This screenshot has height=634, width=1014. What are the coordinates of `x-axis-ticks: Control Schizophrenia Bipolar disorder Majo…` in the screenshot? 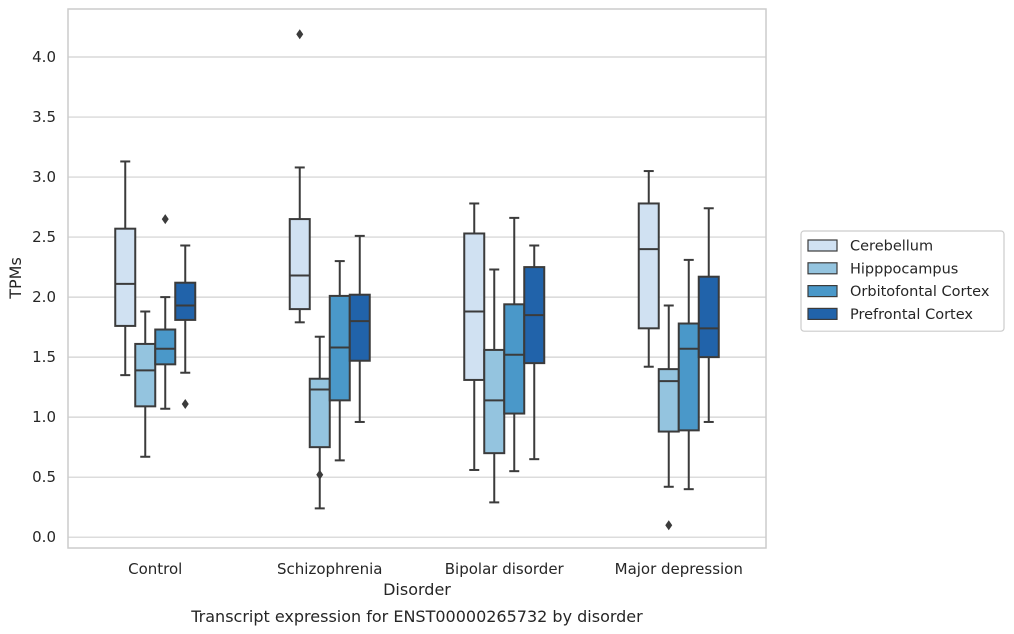 It's located at (435, 569).